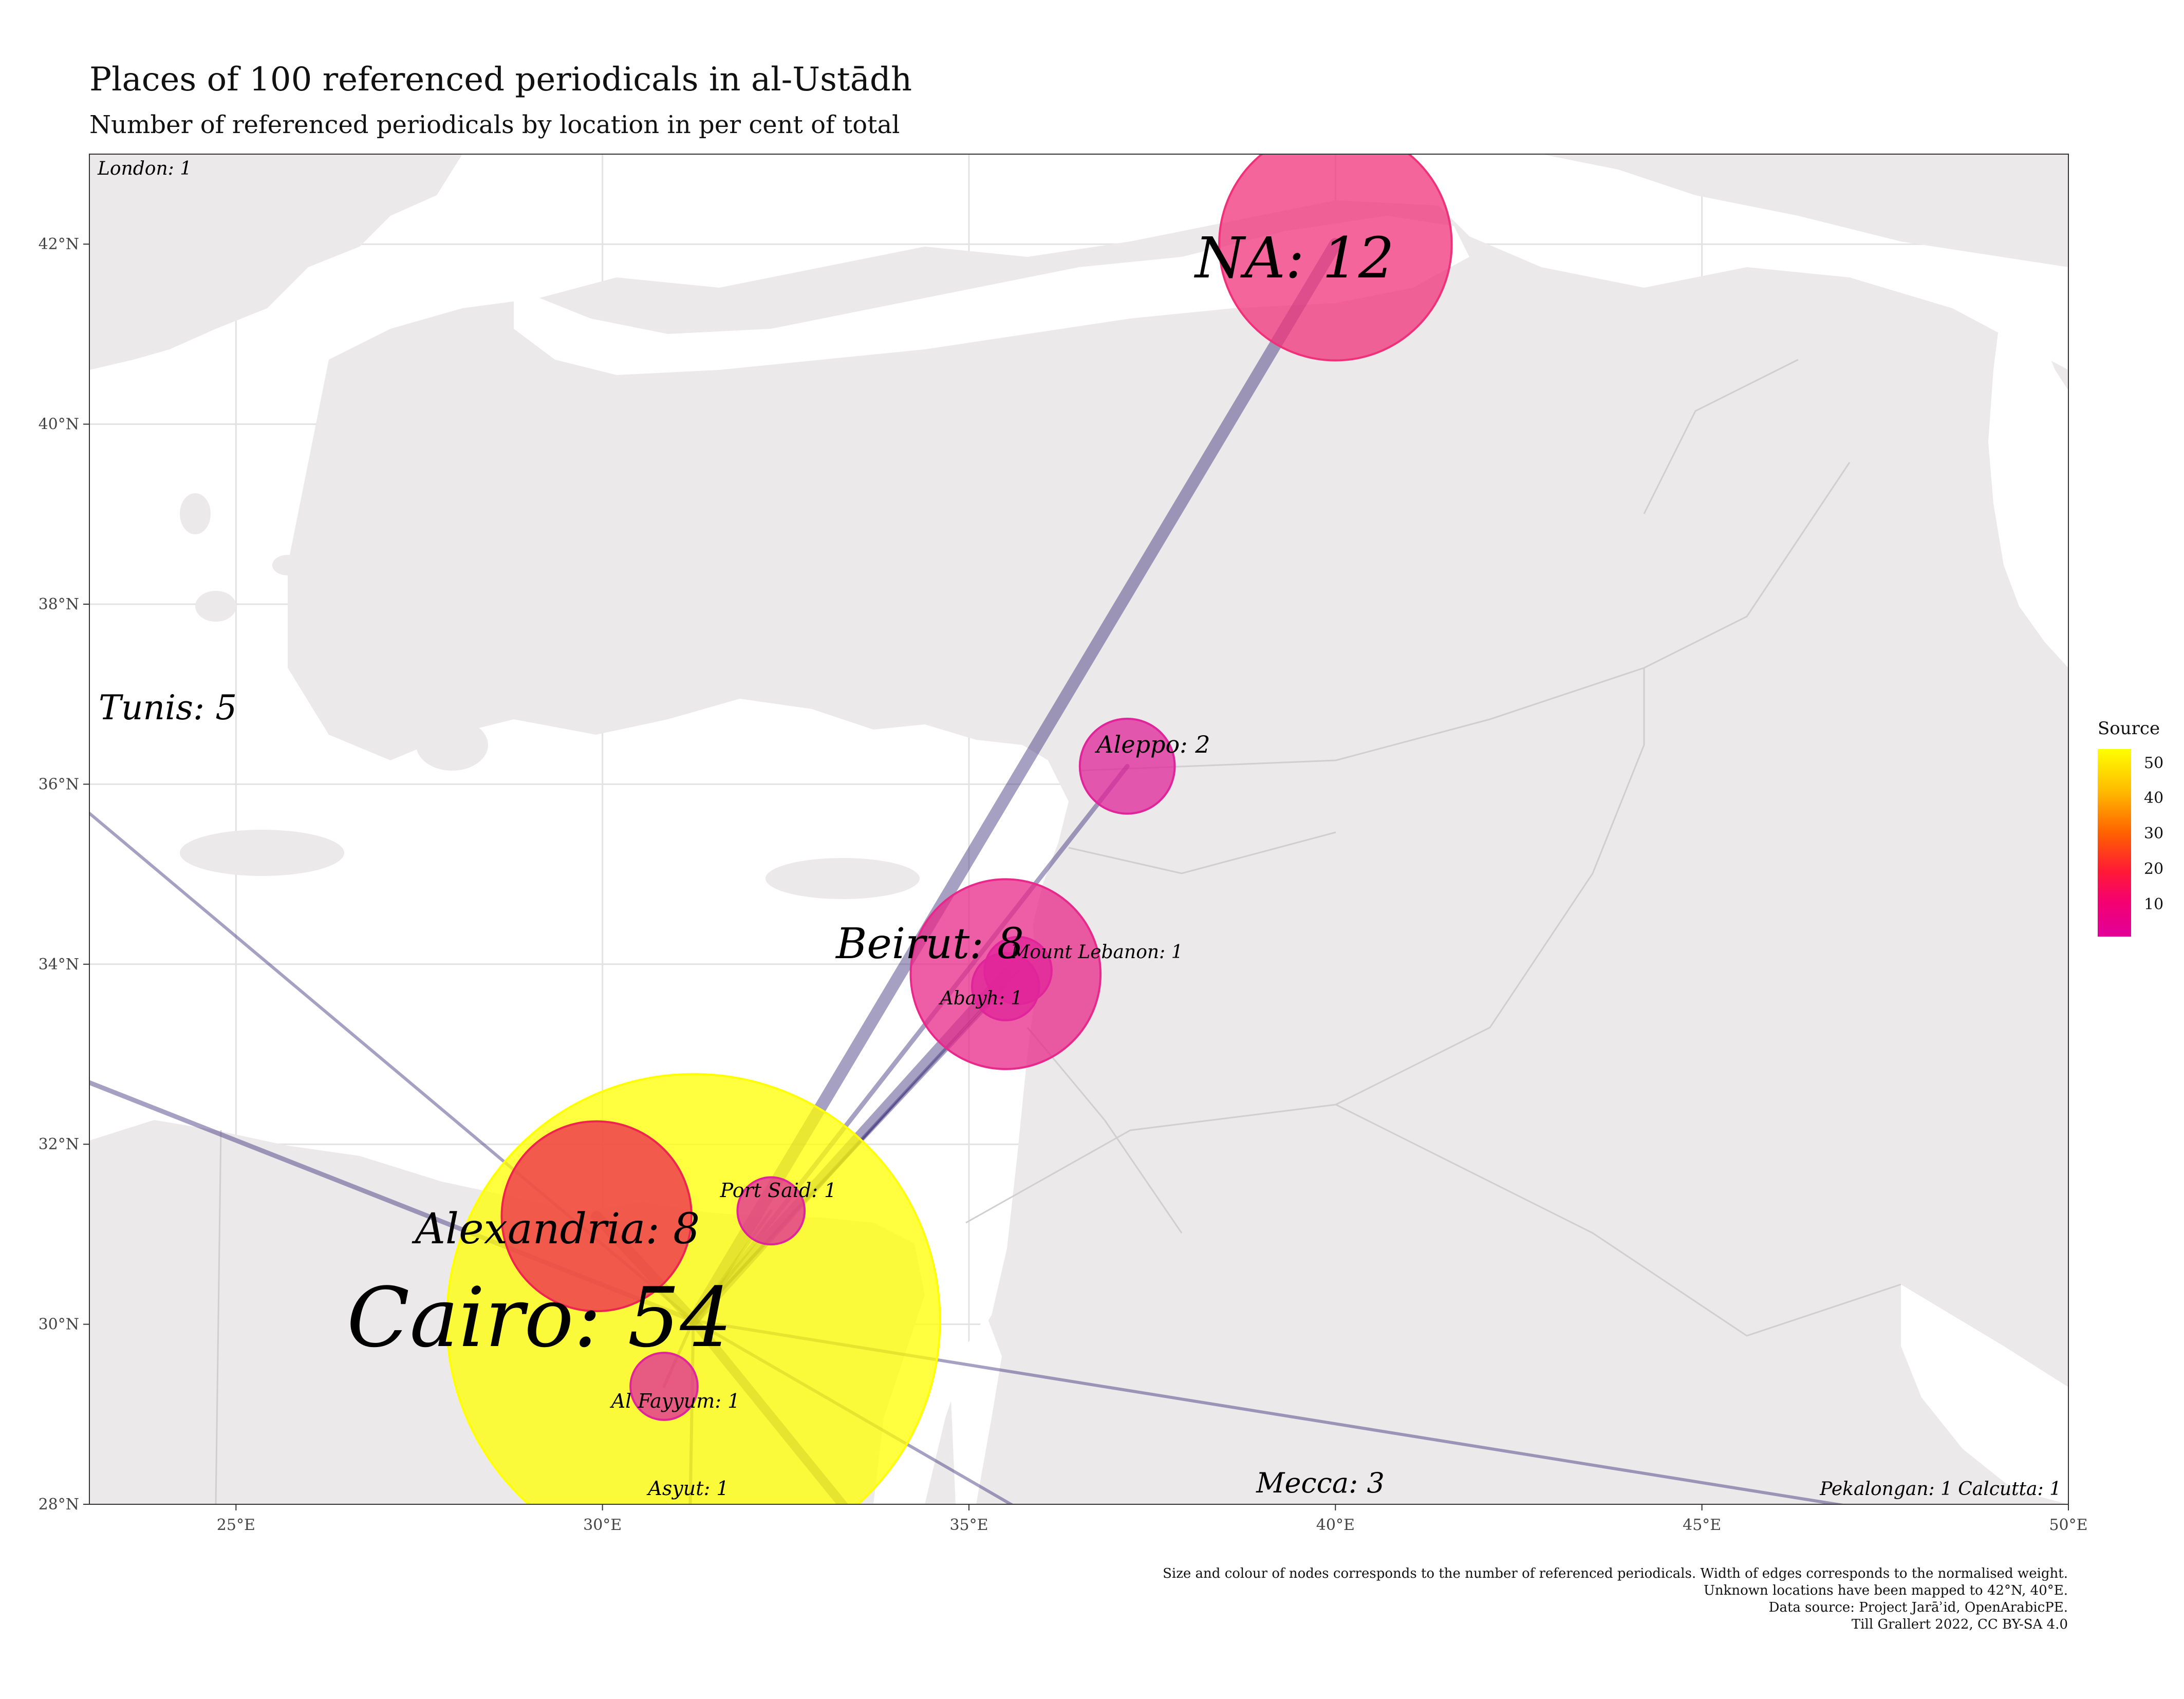 The image size is (2184, 1699). Describe the element at coordinates (1702, 1525) in the screenshot. I see `tick-label-x: 45°E` at that location.